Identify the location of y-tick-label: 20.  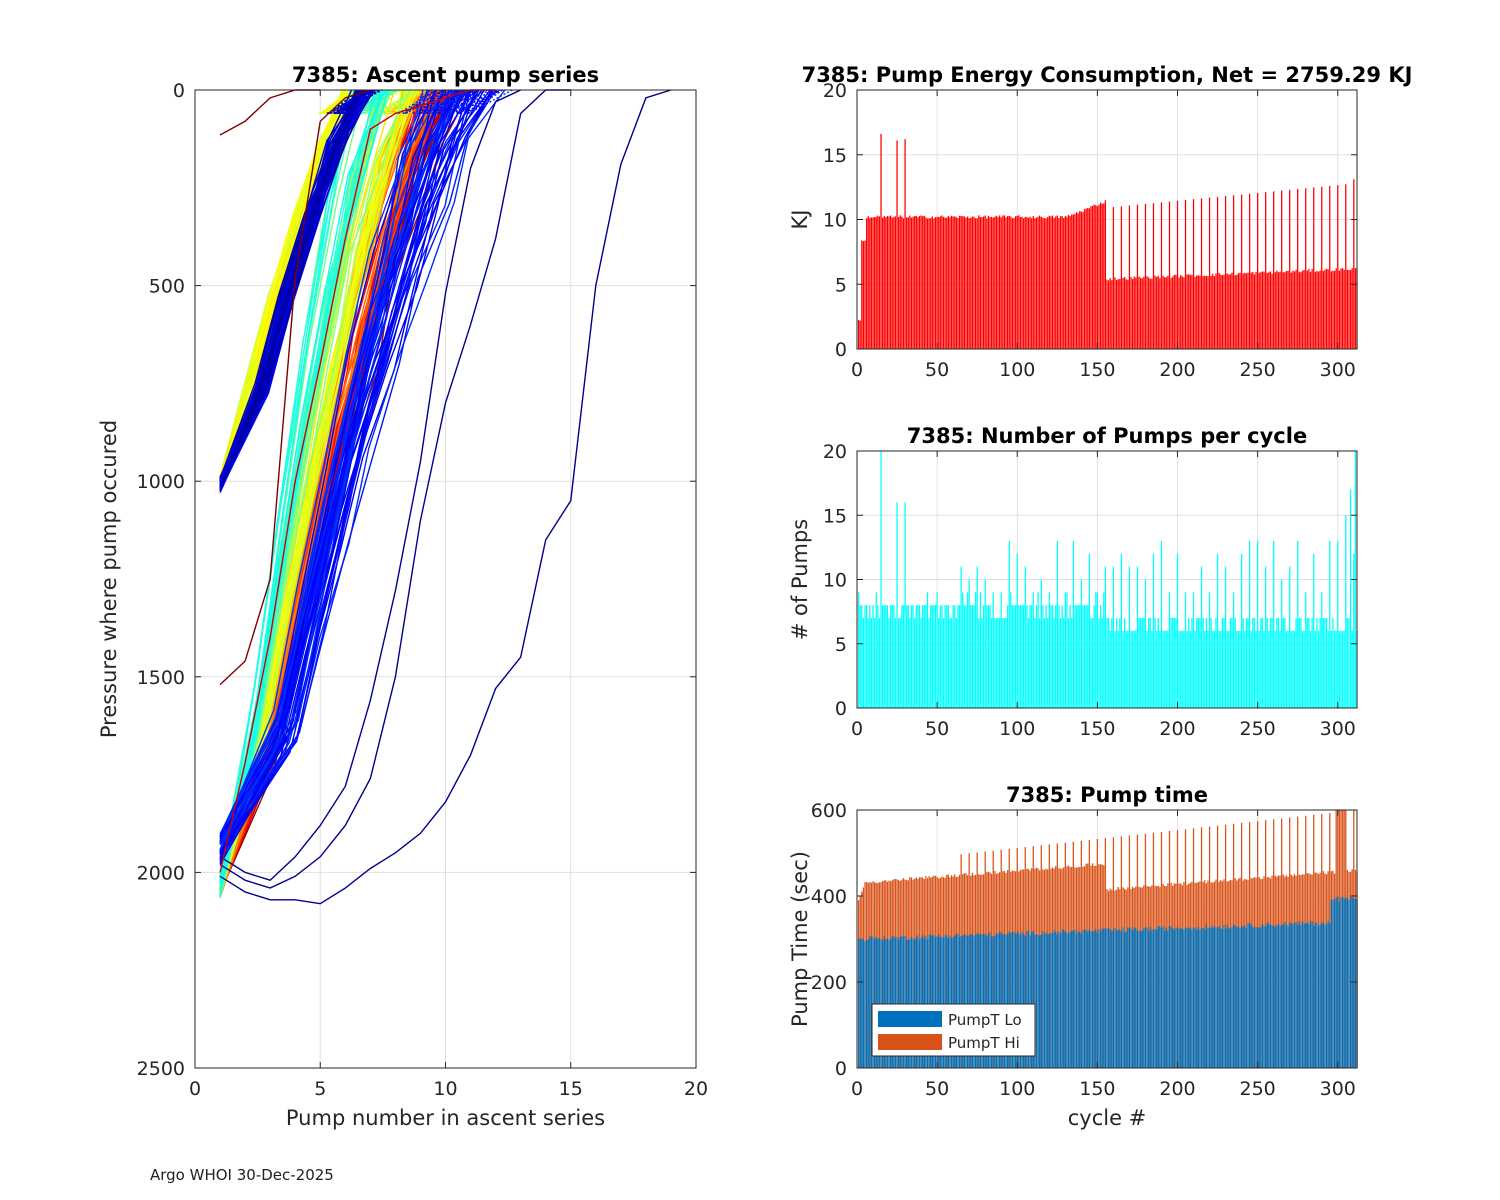
(835, 452).